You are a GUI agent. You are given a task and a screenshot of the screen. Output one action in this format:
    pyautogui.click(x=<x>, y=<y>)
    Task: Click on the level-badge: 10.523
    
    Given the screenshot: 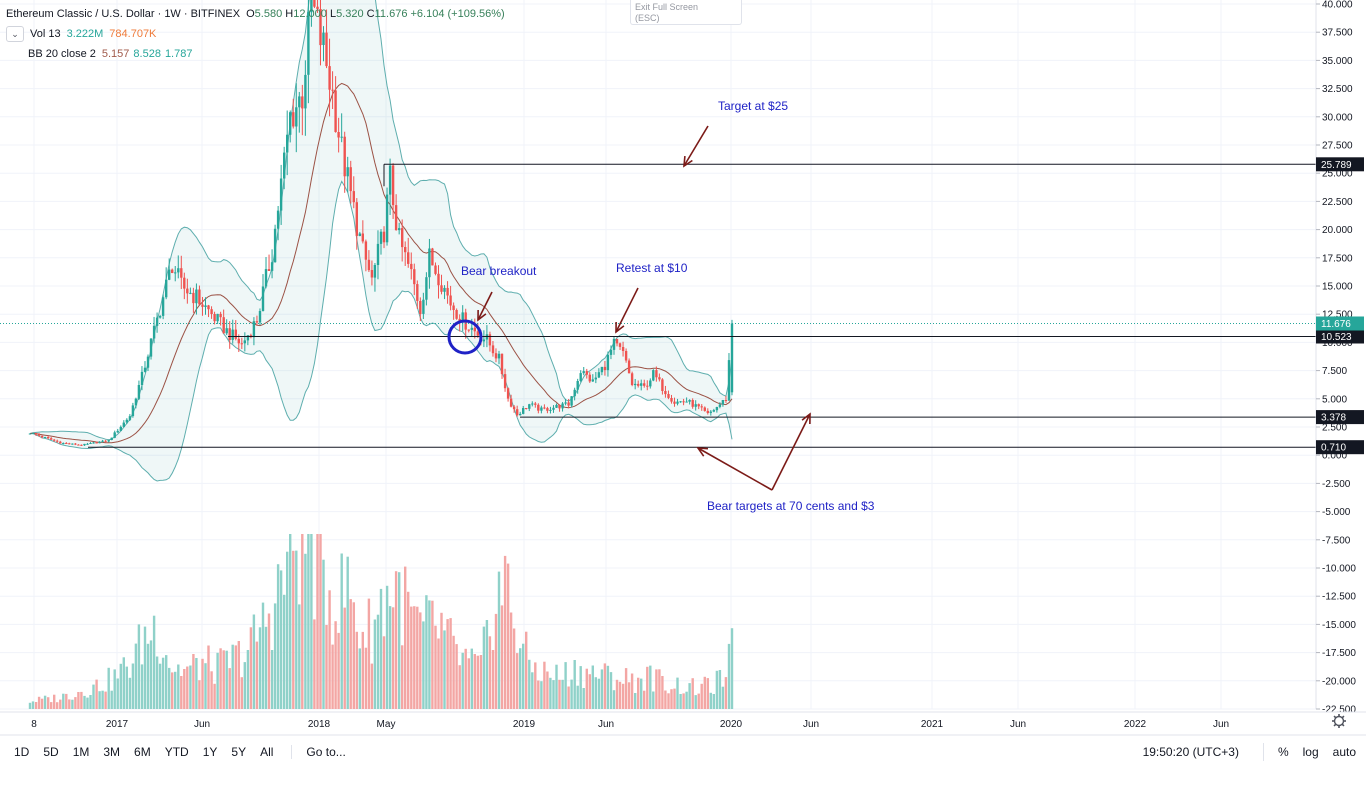 What is the action you would take?
    pyautogui.click(x=1340, y=336)
    